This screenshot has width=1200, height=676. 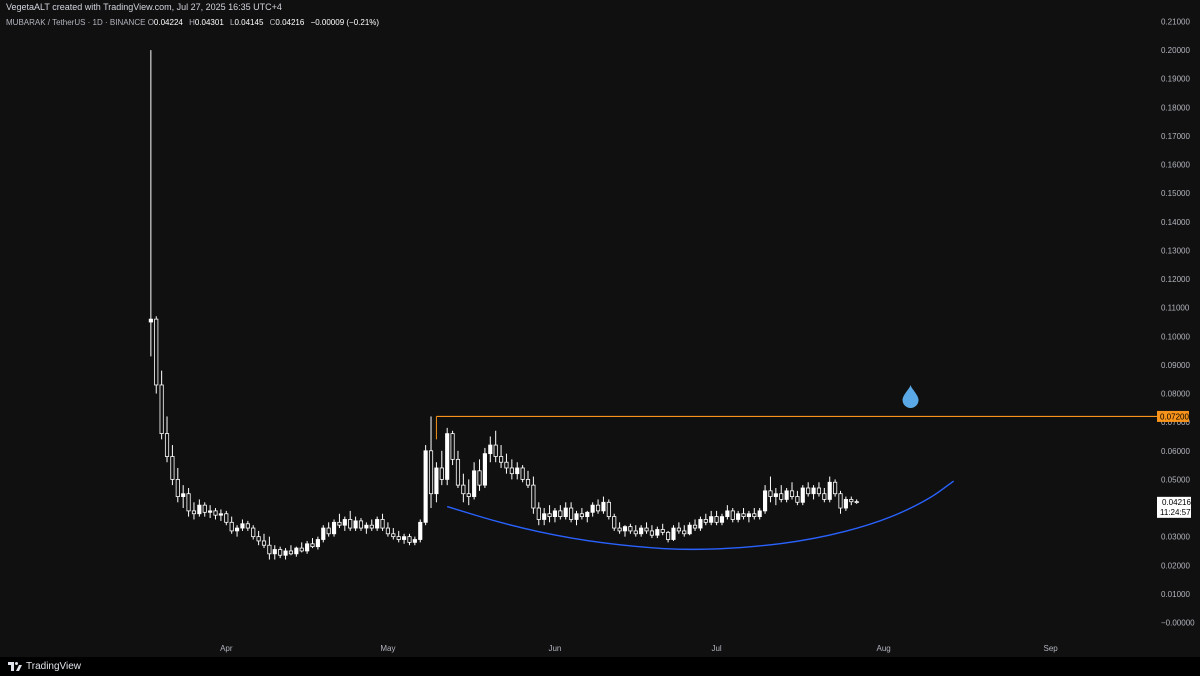 What do you see at coordinates (249, 22) in the screenshot?
I see `low-value: 0.04145` at bounding box center [249, 22].